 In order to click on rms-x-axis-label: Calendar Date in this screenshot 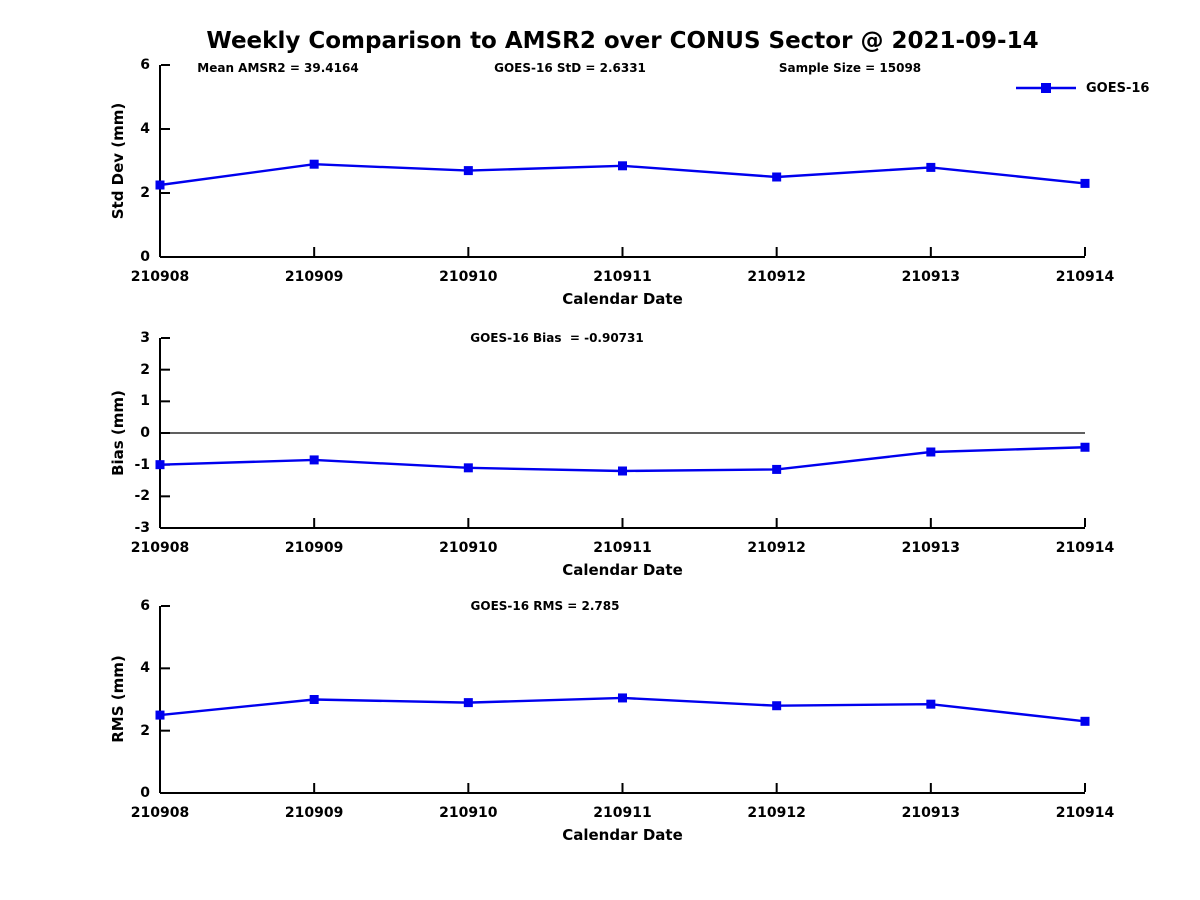, I will do `click(622, 835)`.